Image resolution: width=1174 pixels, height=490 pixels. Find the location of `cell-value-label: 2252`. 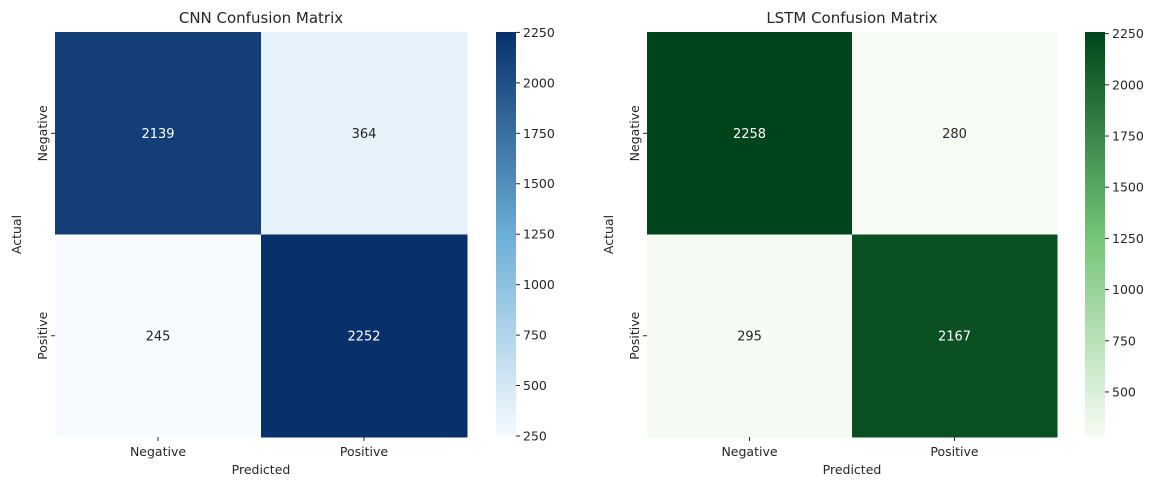

cell-value-label: 2252 is located at coordinates (363, 336).